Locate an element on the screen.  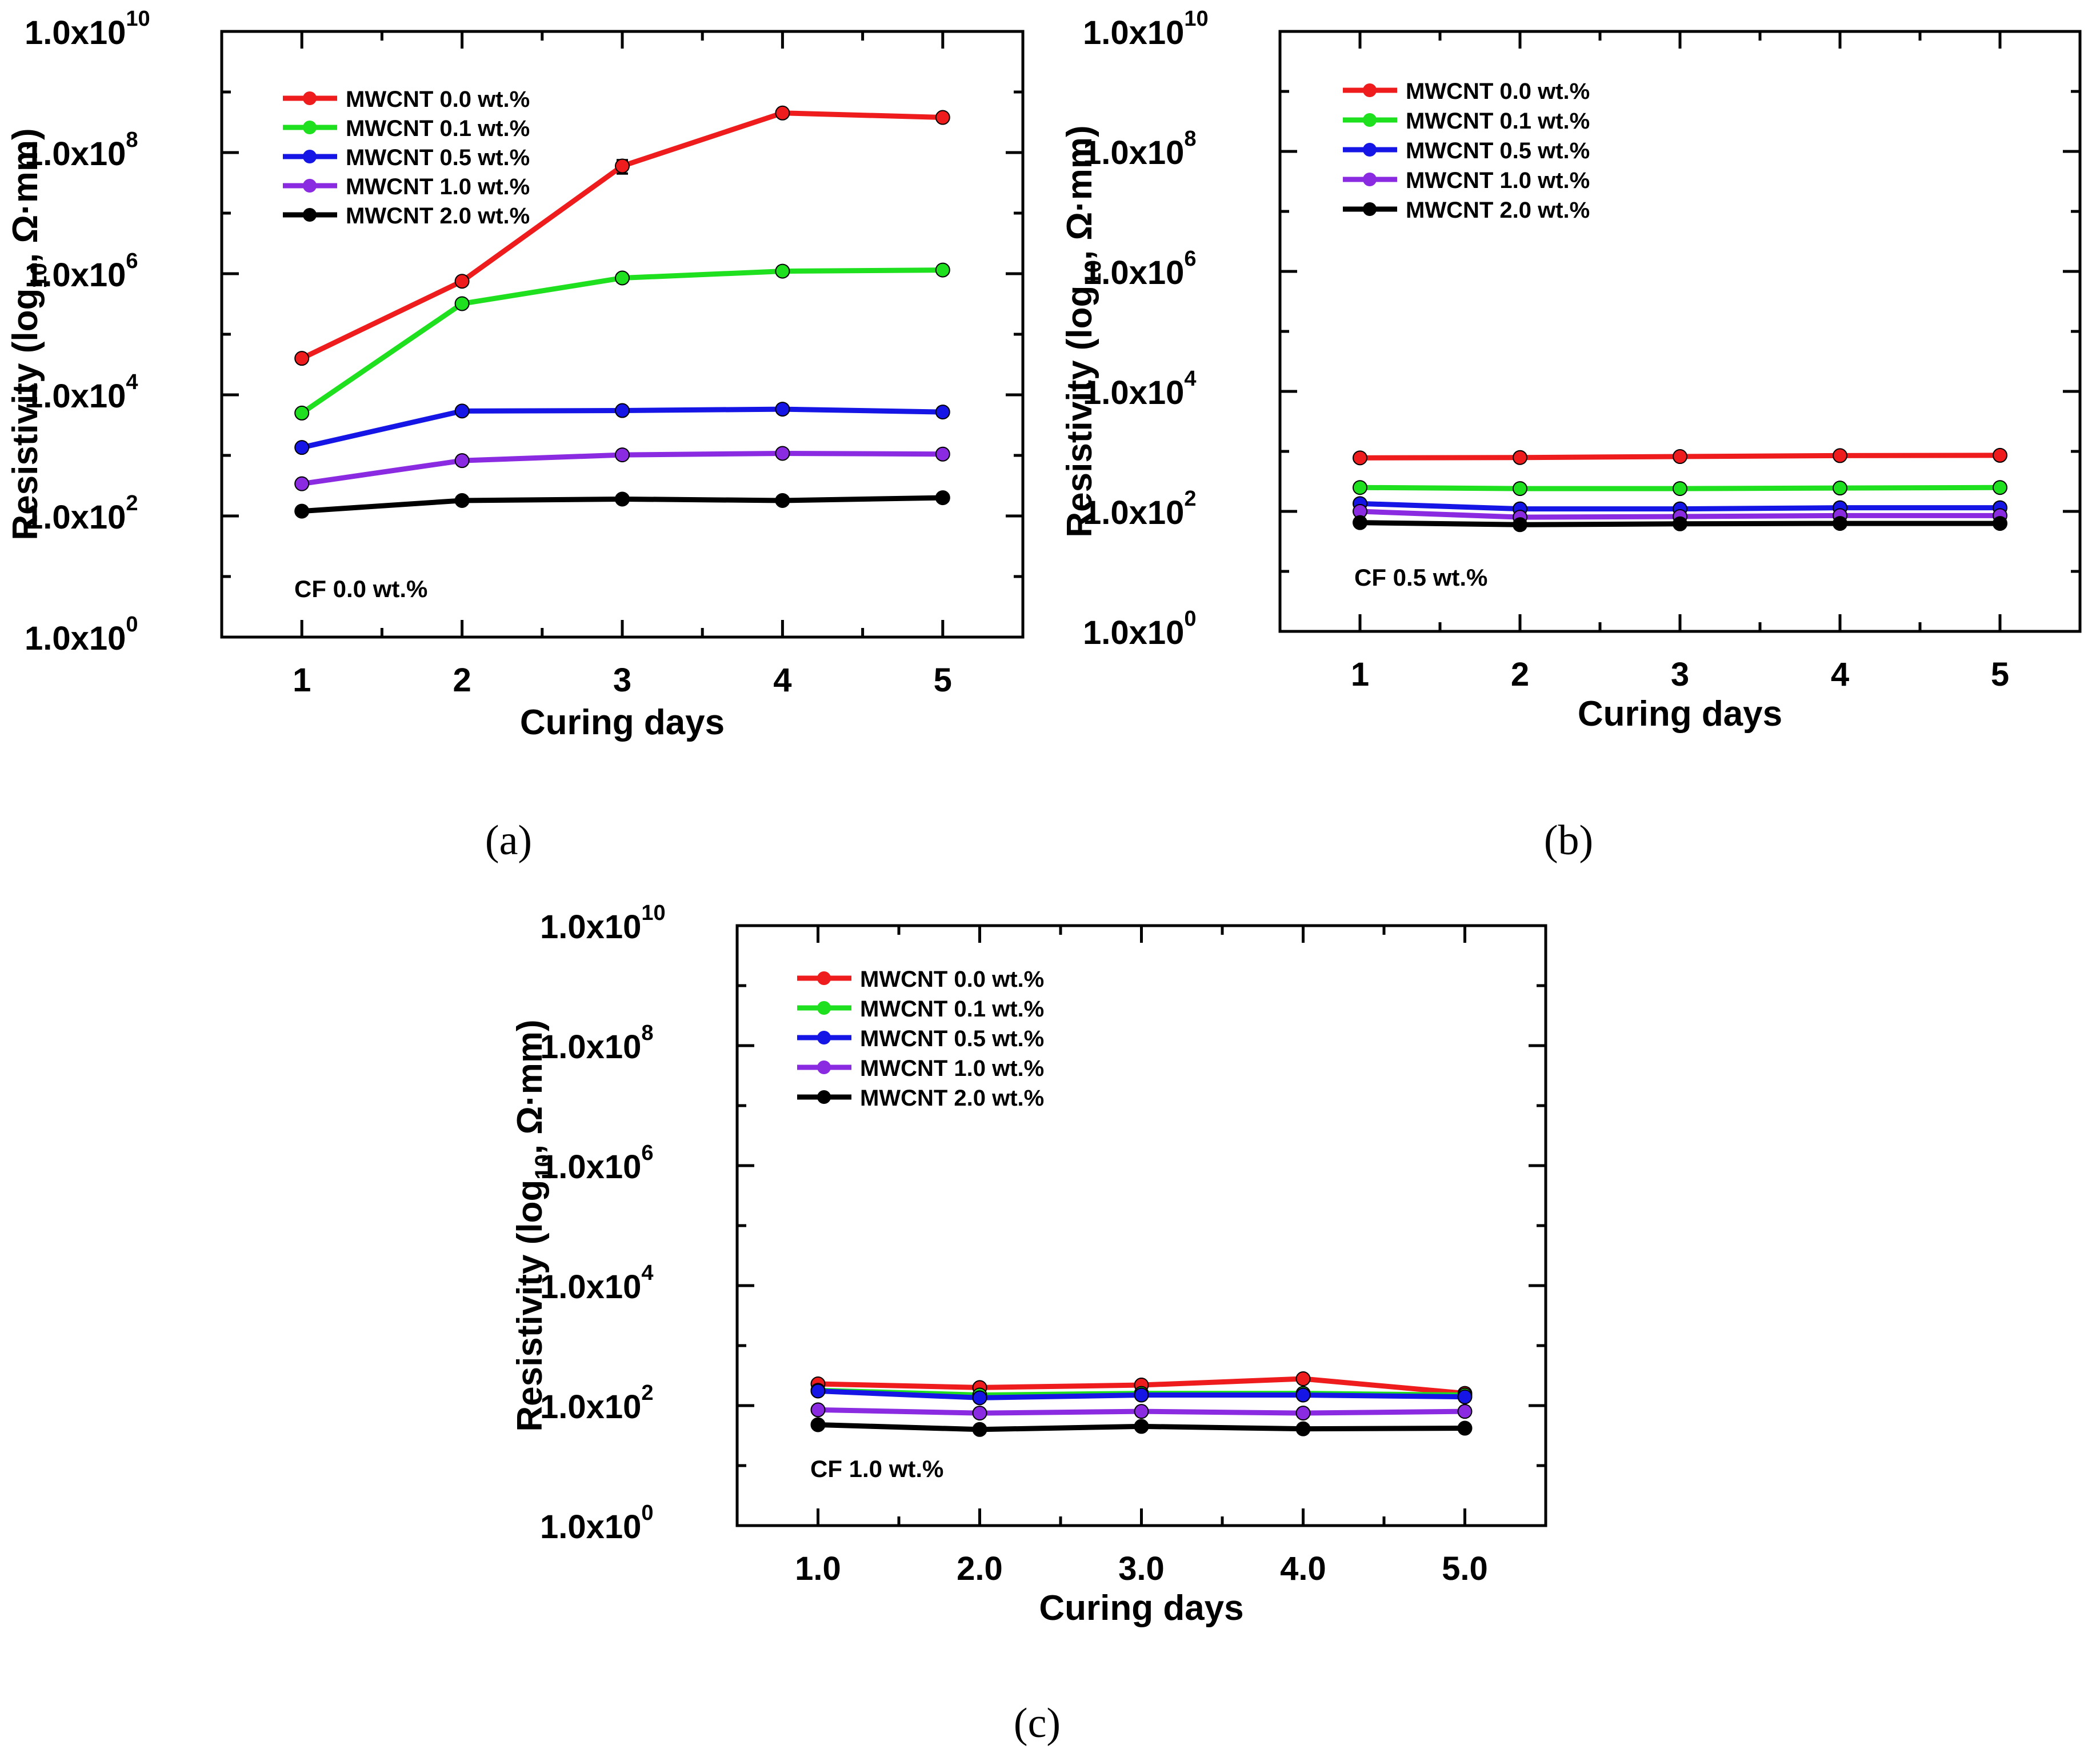
x-tick-label: 2.0 is located at coordinates (980, 1568).